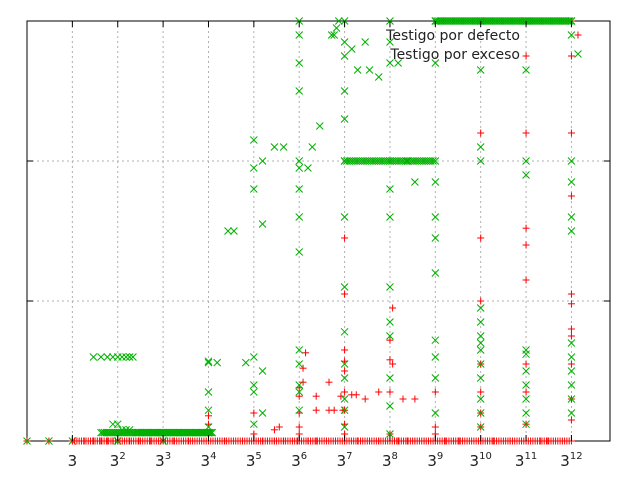  What do you see at coordinates (578, 54) in the screenshot?
I see `legend-marker-exceso` at bounding box center [578, 54].